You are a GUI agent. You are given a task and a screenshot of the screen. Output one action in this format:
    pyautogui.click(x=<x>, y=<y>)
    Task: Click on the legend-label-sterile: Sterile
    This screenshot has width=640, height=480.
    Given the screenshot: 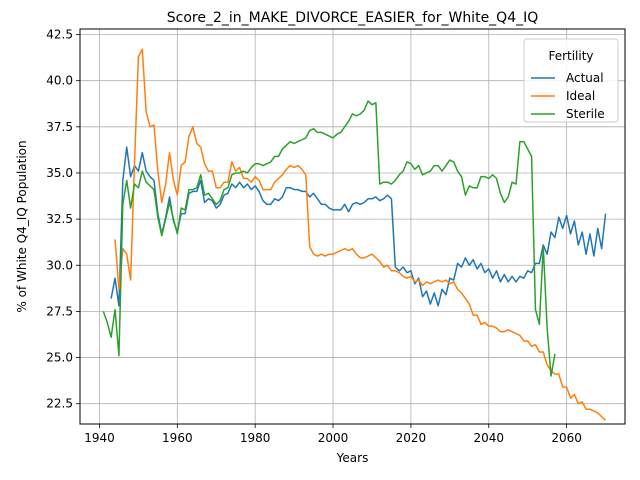 What is the action you would take?
    pyautogui.click(x=585, y=114)
    